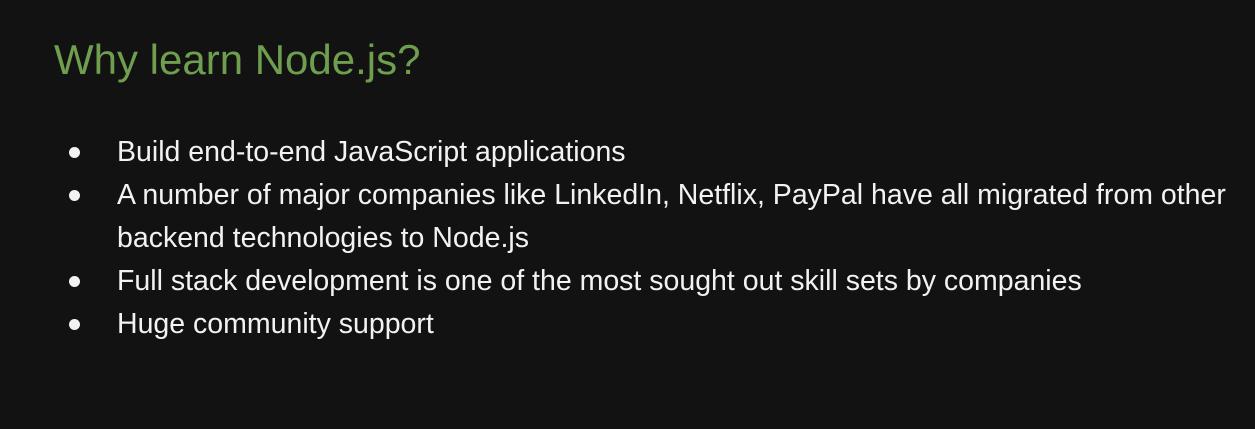 Image resolution: width=1255 pixels, height=429 pixels. Describe the element at coordinates (371, 152) in the screenshot. I see `bullet-text: Build end-to-end JavaScript applications` at that location.